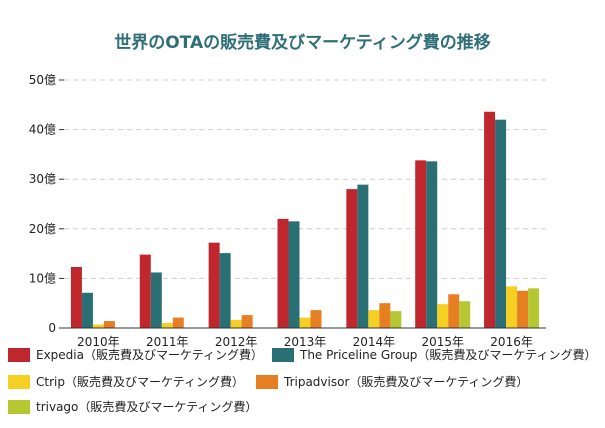 The image size is (605, 428). Describe the element at coordinates (236, 342) in the screenshot. I see `x-tick-label: 2012年` at that location.